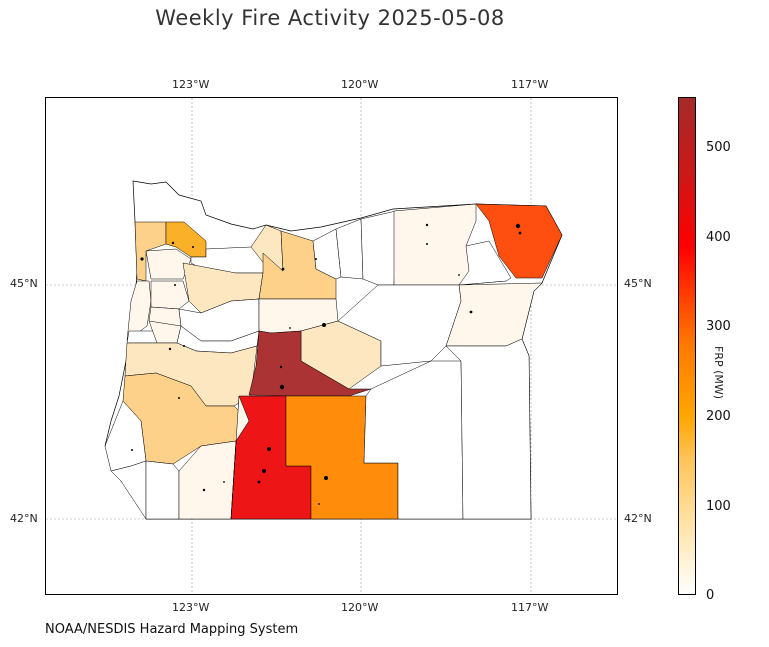 The height and width of the screenshot is (647, 769). I want to click on lon-tick-top-117w: 117°W, so click(530, 84).